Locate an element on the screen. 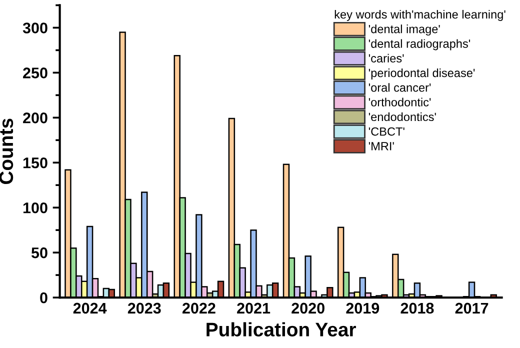 Image resolution: width=520 pixels, height=348 pixels. legend-label: 'orthodontic' is located at coordinates (399, 102).